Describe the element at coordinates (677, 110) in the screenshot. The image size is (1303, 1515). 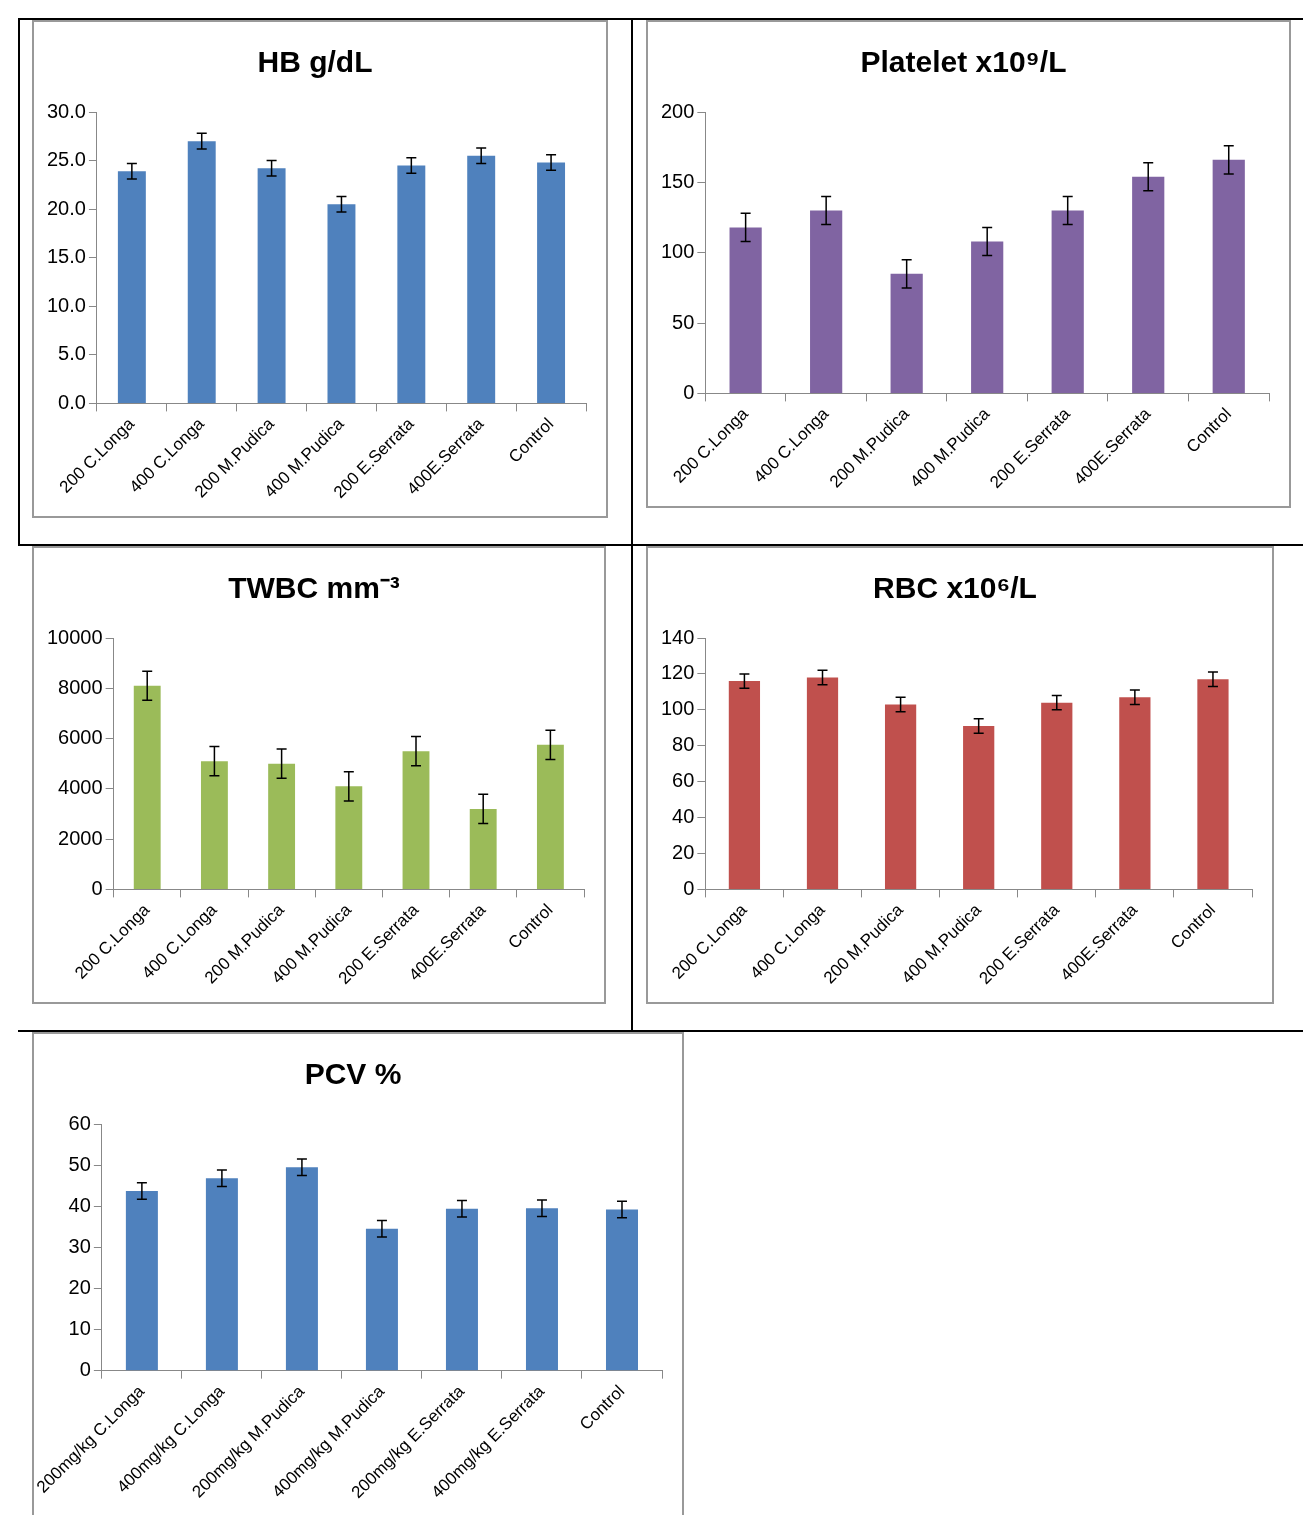
I see `y-tick-label: 200` at that location.